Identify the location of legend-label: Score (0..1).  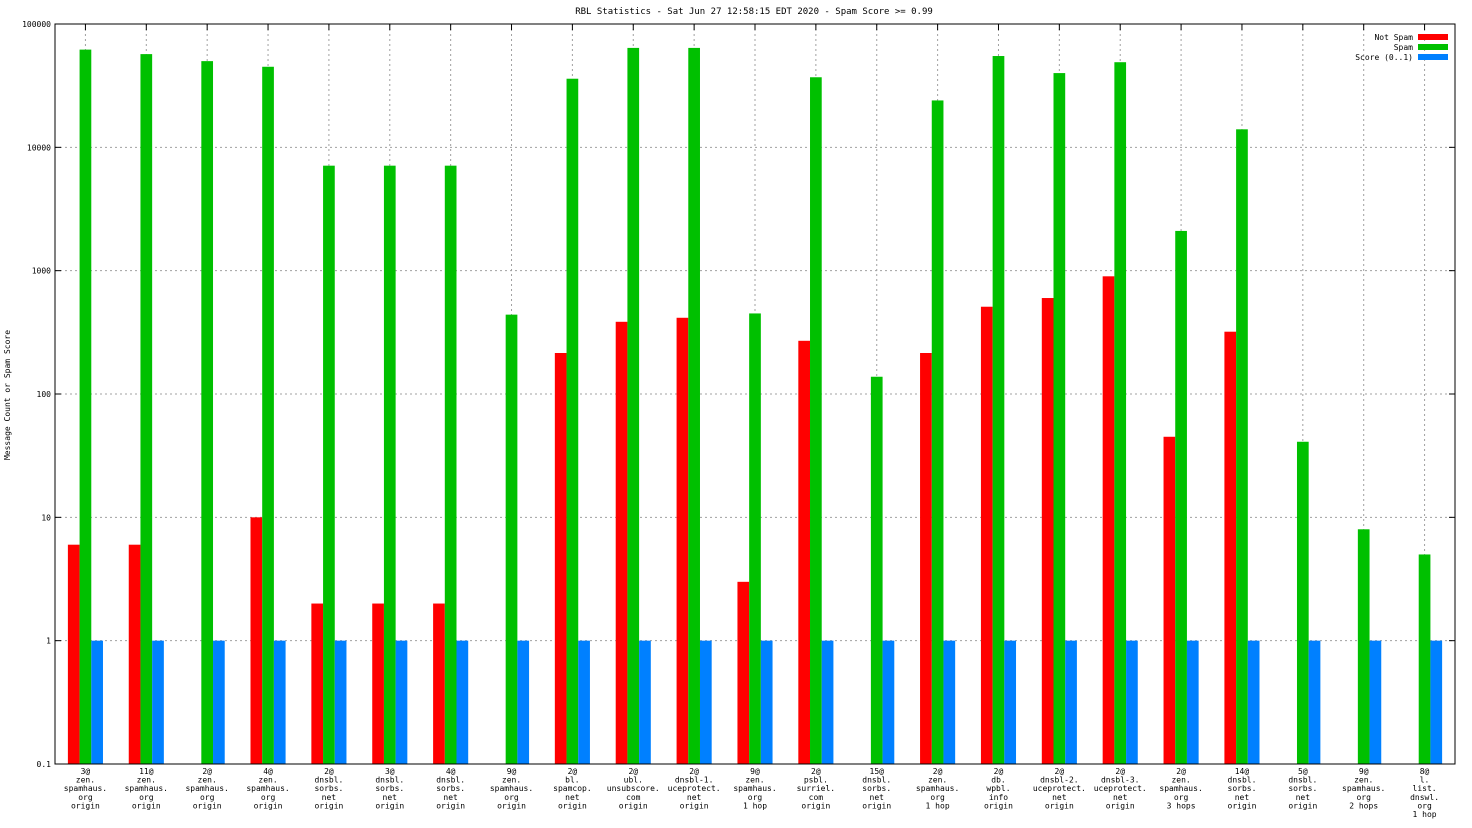
(1384, 57).